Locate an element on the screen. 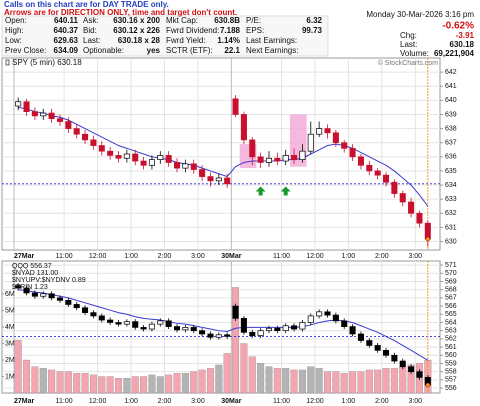  y-tick-label: 559 is located at coordinates (451, 363).